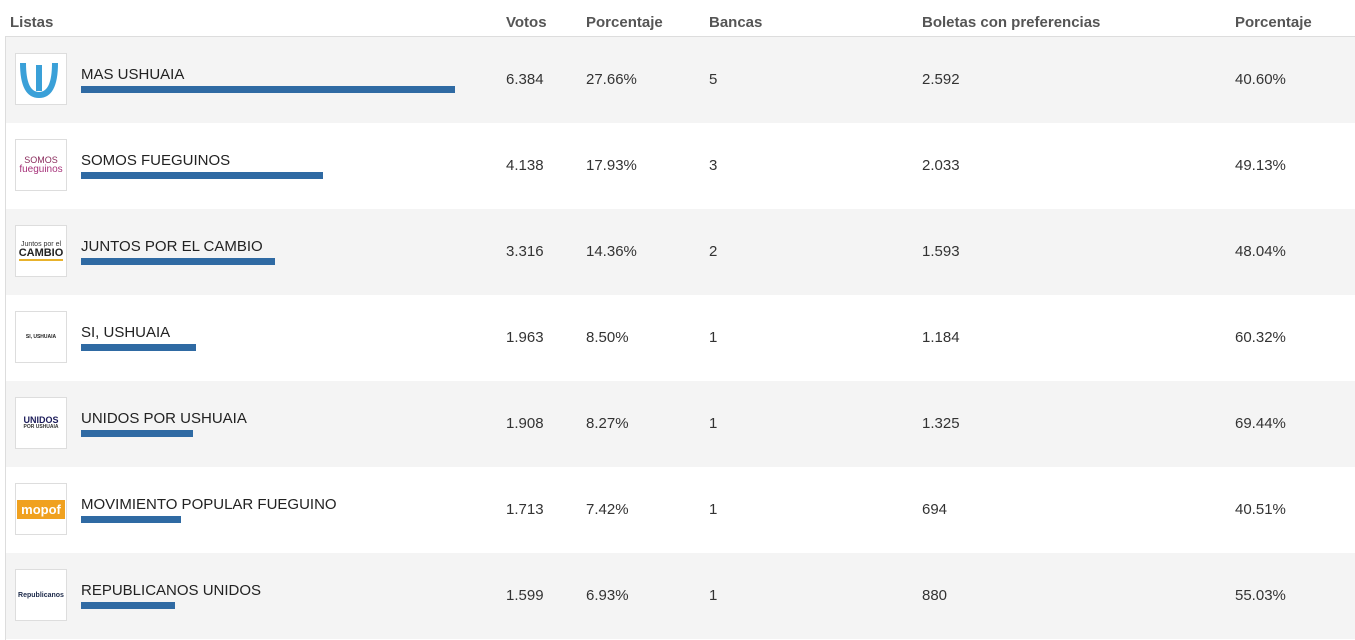 The image size is (1355, 640). Describe the element at coordinates (1260, 509) in the screenshot. I see `cell-porcentaje-preferencias: 40.51%` at that location.